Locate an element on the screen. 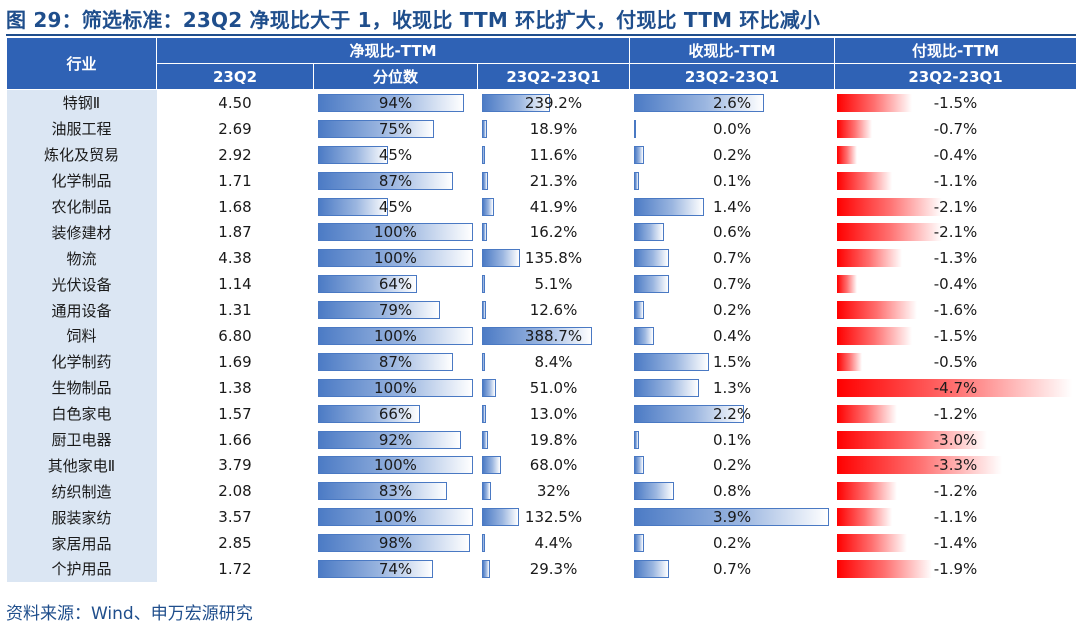 The width and height of the screenshot is (1080, 626). jxb-change-text: 41.9% is located at coordinates (553, 206).